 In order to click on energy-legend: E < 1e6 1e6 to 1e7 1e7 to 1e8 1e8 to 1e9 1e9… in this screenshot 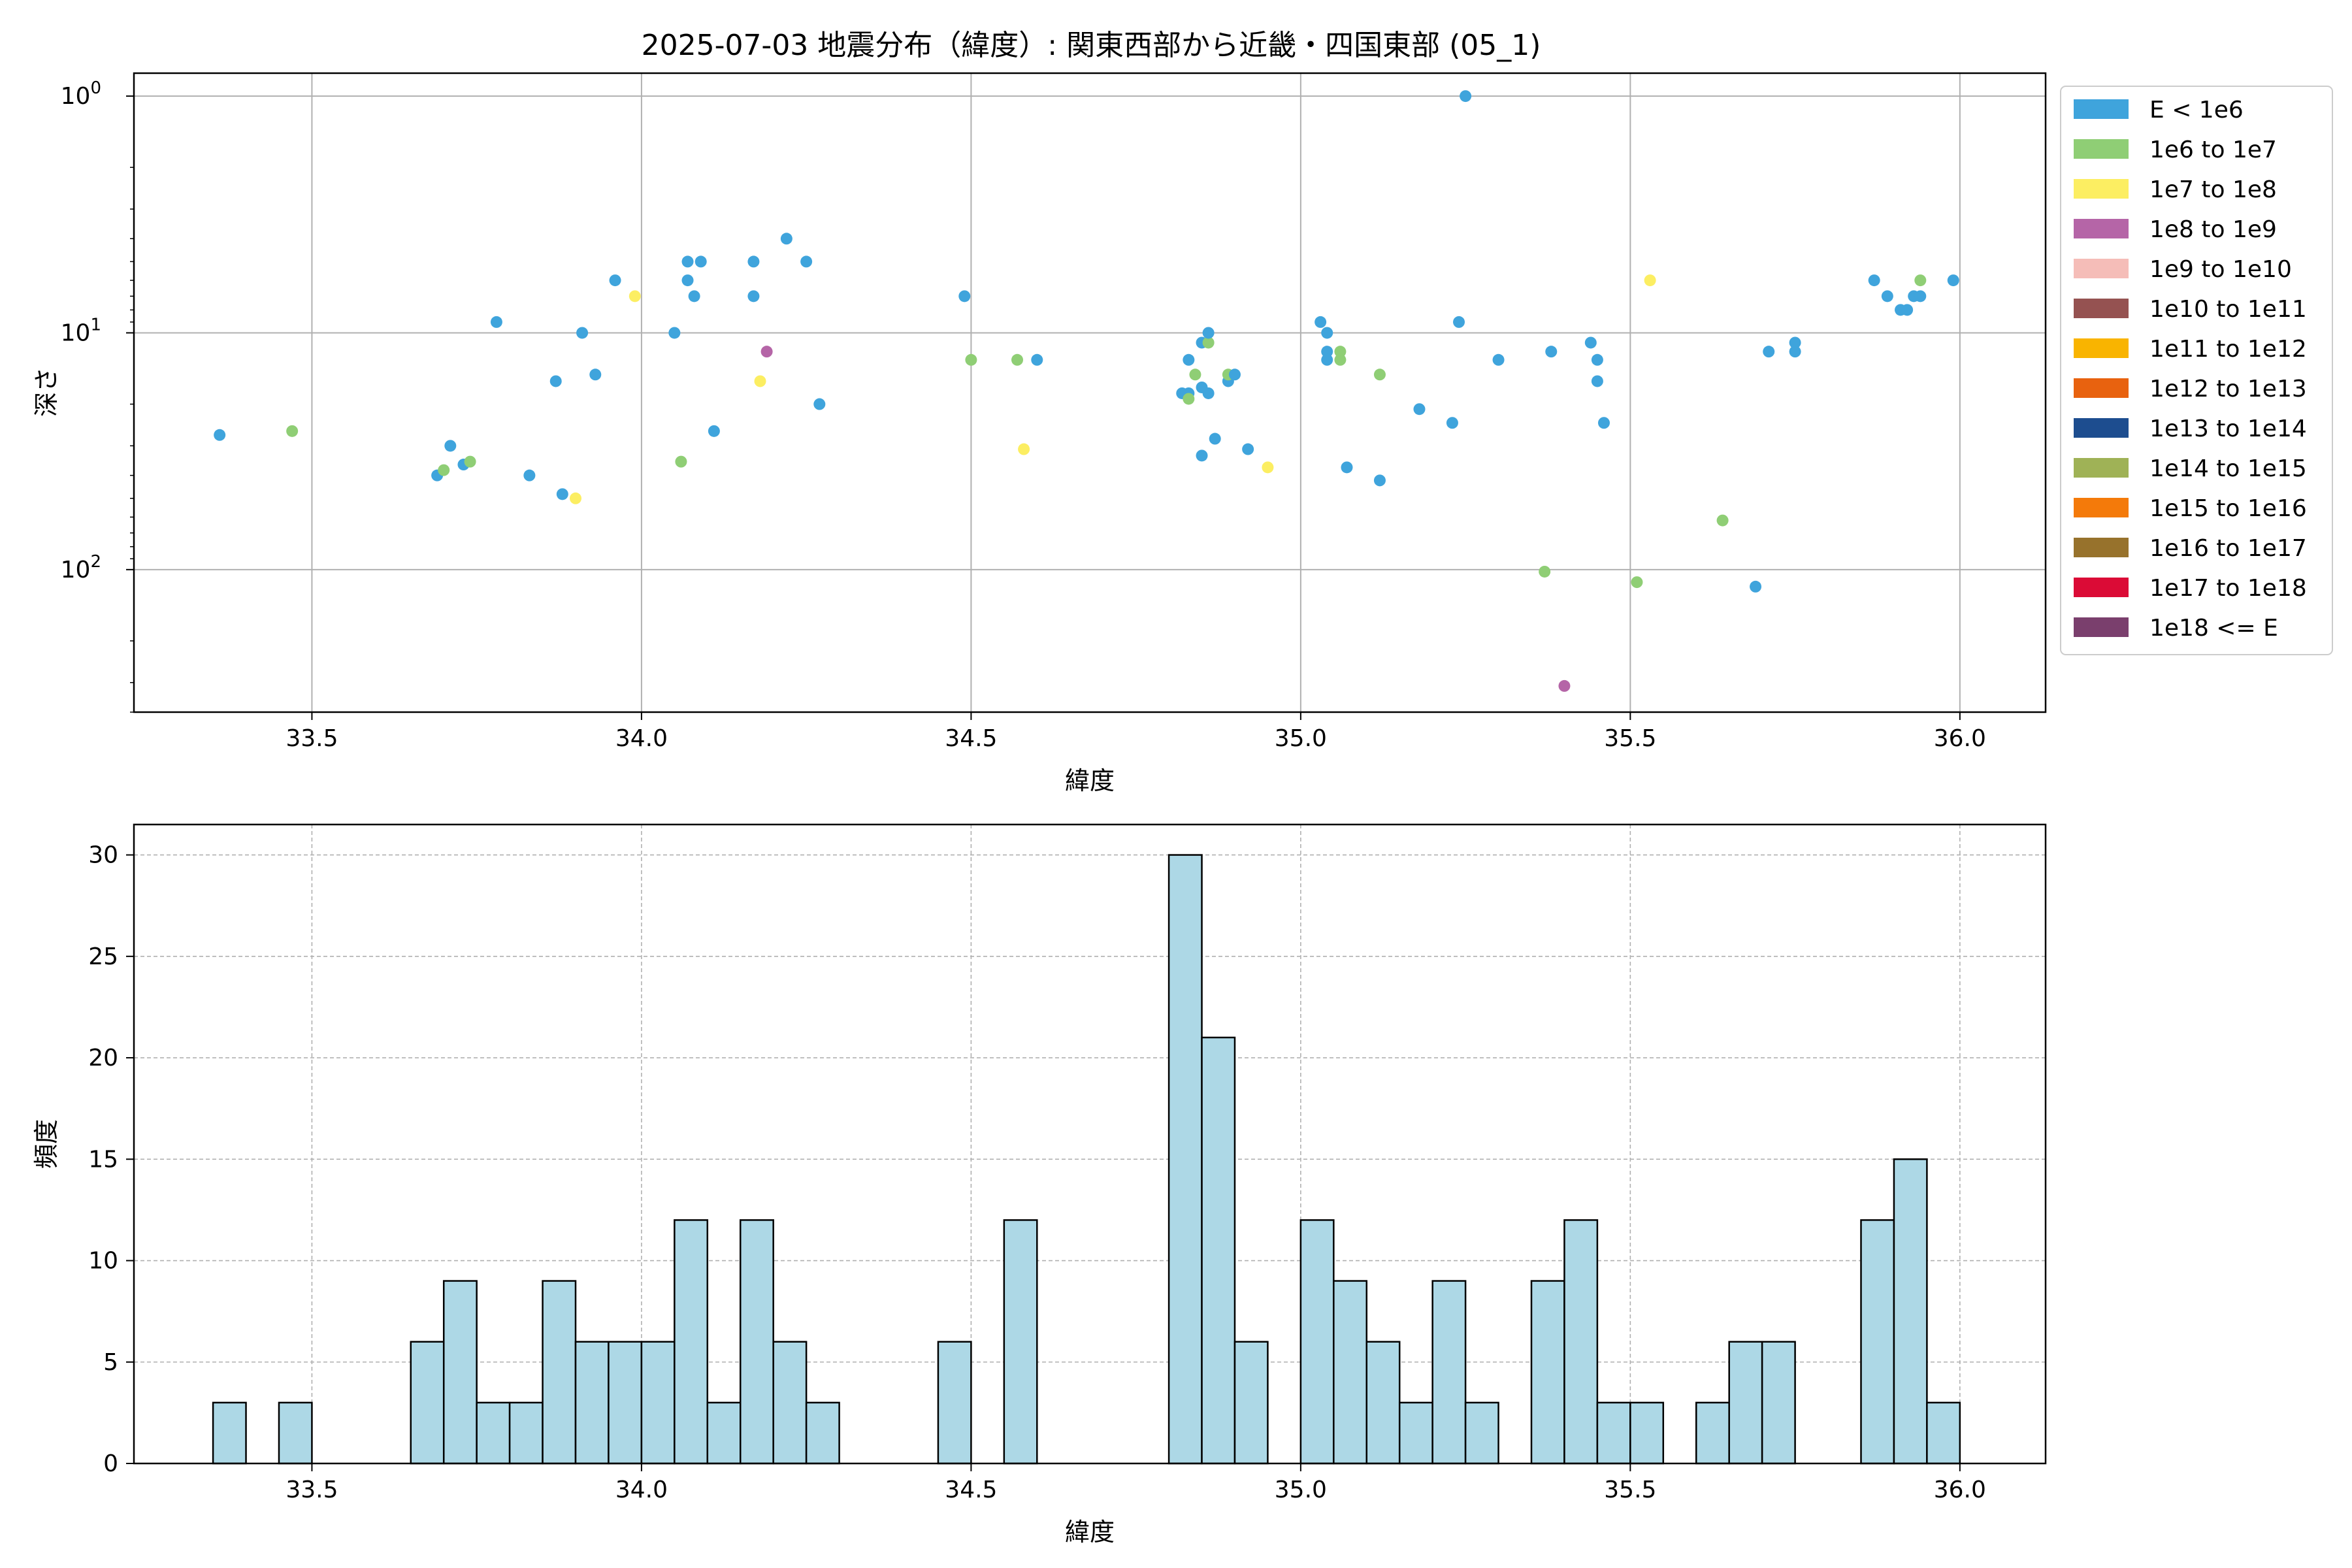, I will do `click(2196, 370)`.